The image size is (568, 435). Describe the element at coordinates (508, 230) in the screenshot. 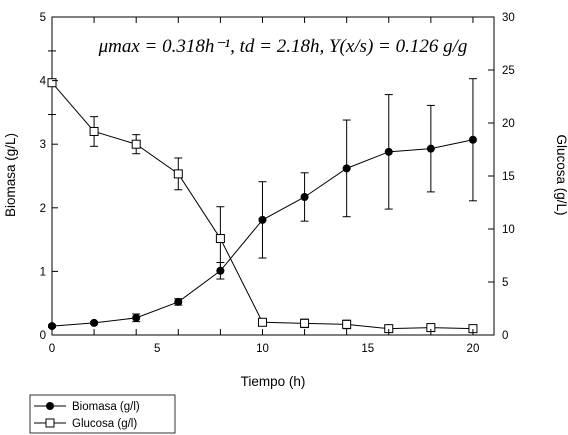

I see `right-tick-label: 10` at that location.